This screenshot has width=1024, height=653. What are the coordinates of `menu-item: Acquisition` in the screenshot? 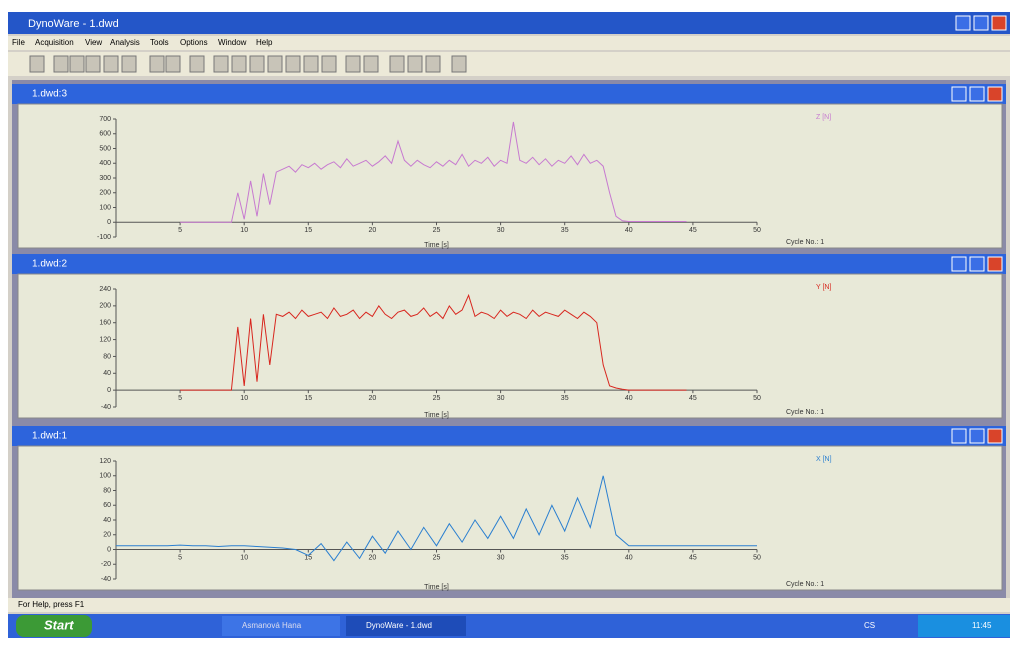 It's located at (54, 42).